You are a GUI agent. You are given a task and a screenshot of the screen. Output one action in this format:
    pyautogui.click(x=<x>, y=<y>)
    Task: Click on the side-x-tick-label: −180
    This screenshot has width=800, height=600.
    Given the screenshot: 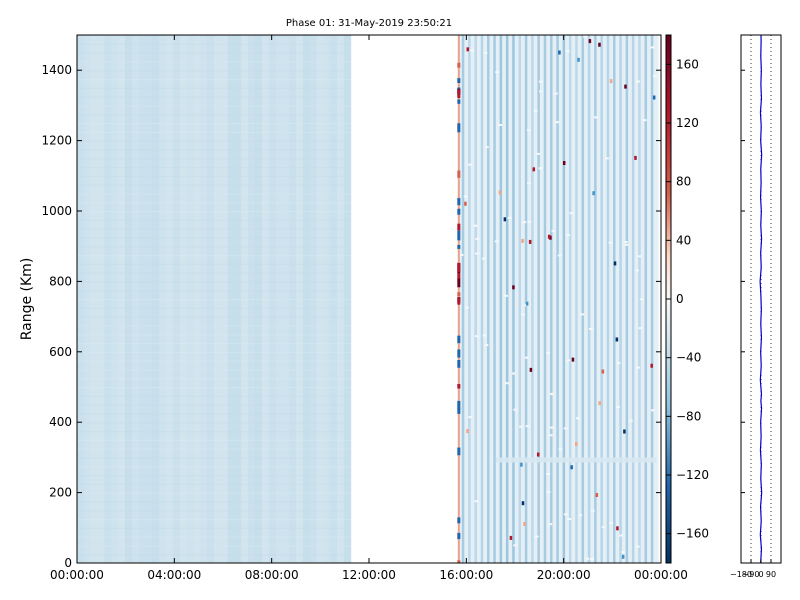 What is the action you would take?
    pyautogui.click(x=741, y=574)
    